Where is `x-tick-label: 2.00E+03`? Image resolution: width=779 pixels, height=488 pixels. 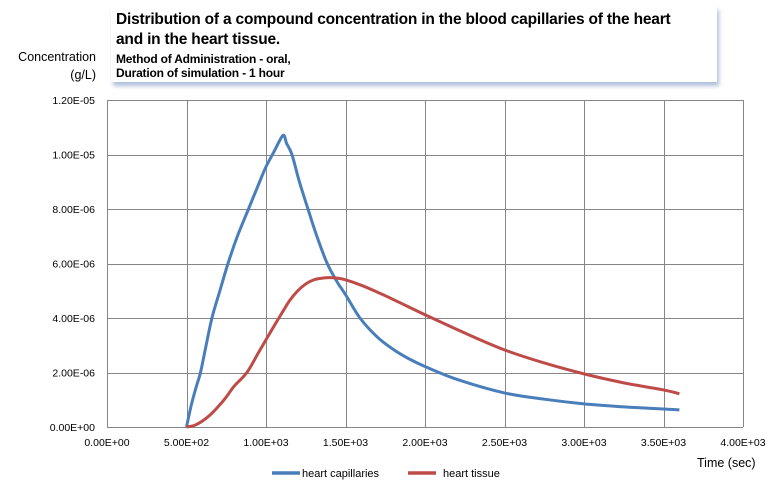 x-tick-label: 2.00E+03 is located at coordinates (424, 443).